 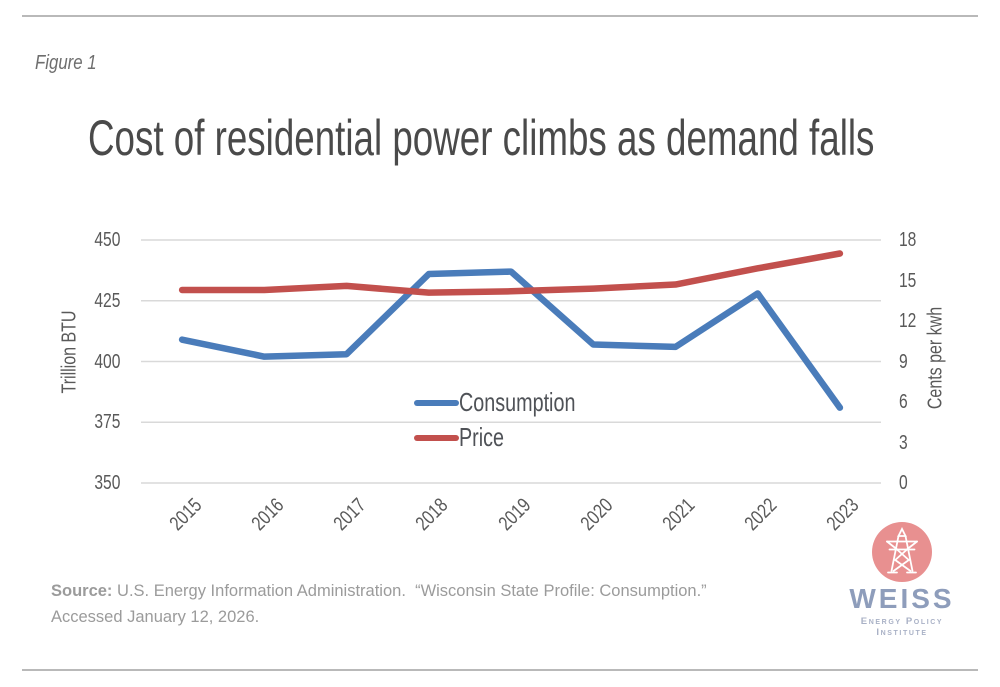 What do you see at coordinates (482, 437) in the screenshot?
I see `legend-label-price: Price` at bounding box center [482, 437].